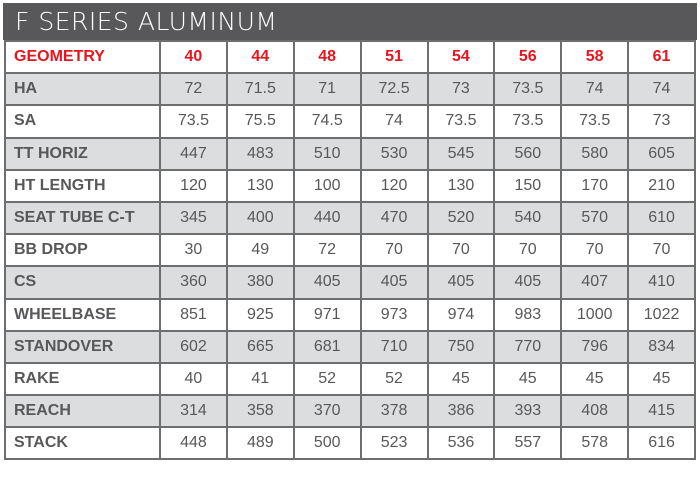 Image resolution: width=700 pixels, height=487 pixels. Describe the element at coordinates (82, 57) in the screenshot. I see `header-geometry: GEOMETRY` at that location.